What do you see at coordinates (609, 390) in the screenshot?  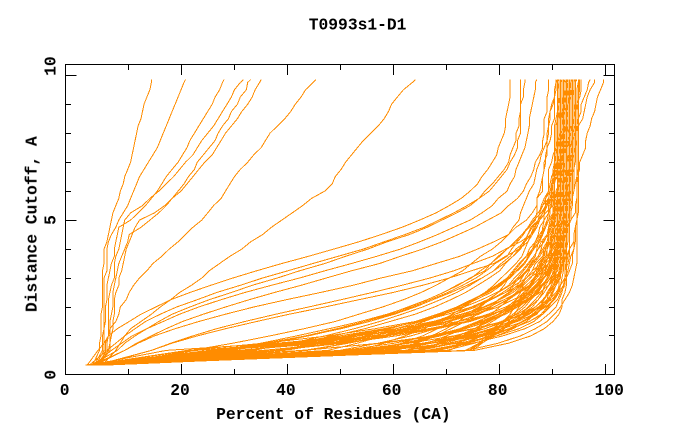 I see `svg-text: 100` at bounding box center [609, 390].